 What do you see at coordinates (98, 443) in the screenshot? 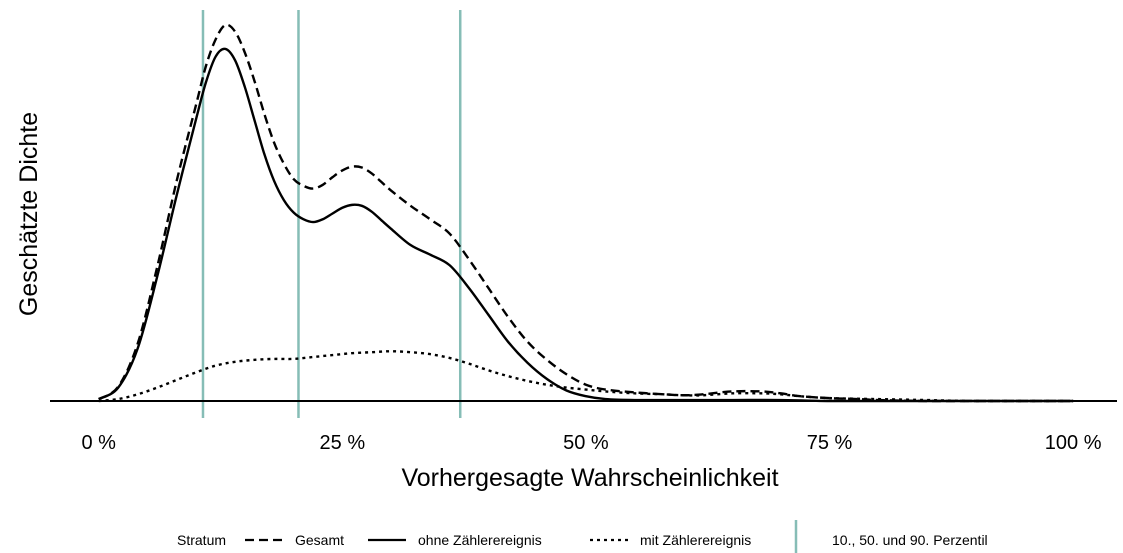
I see `x-tick-label: 0 %` at bounding box center [98, 443].